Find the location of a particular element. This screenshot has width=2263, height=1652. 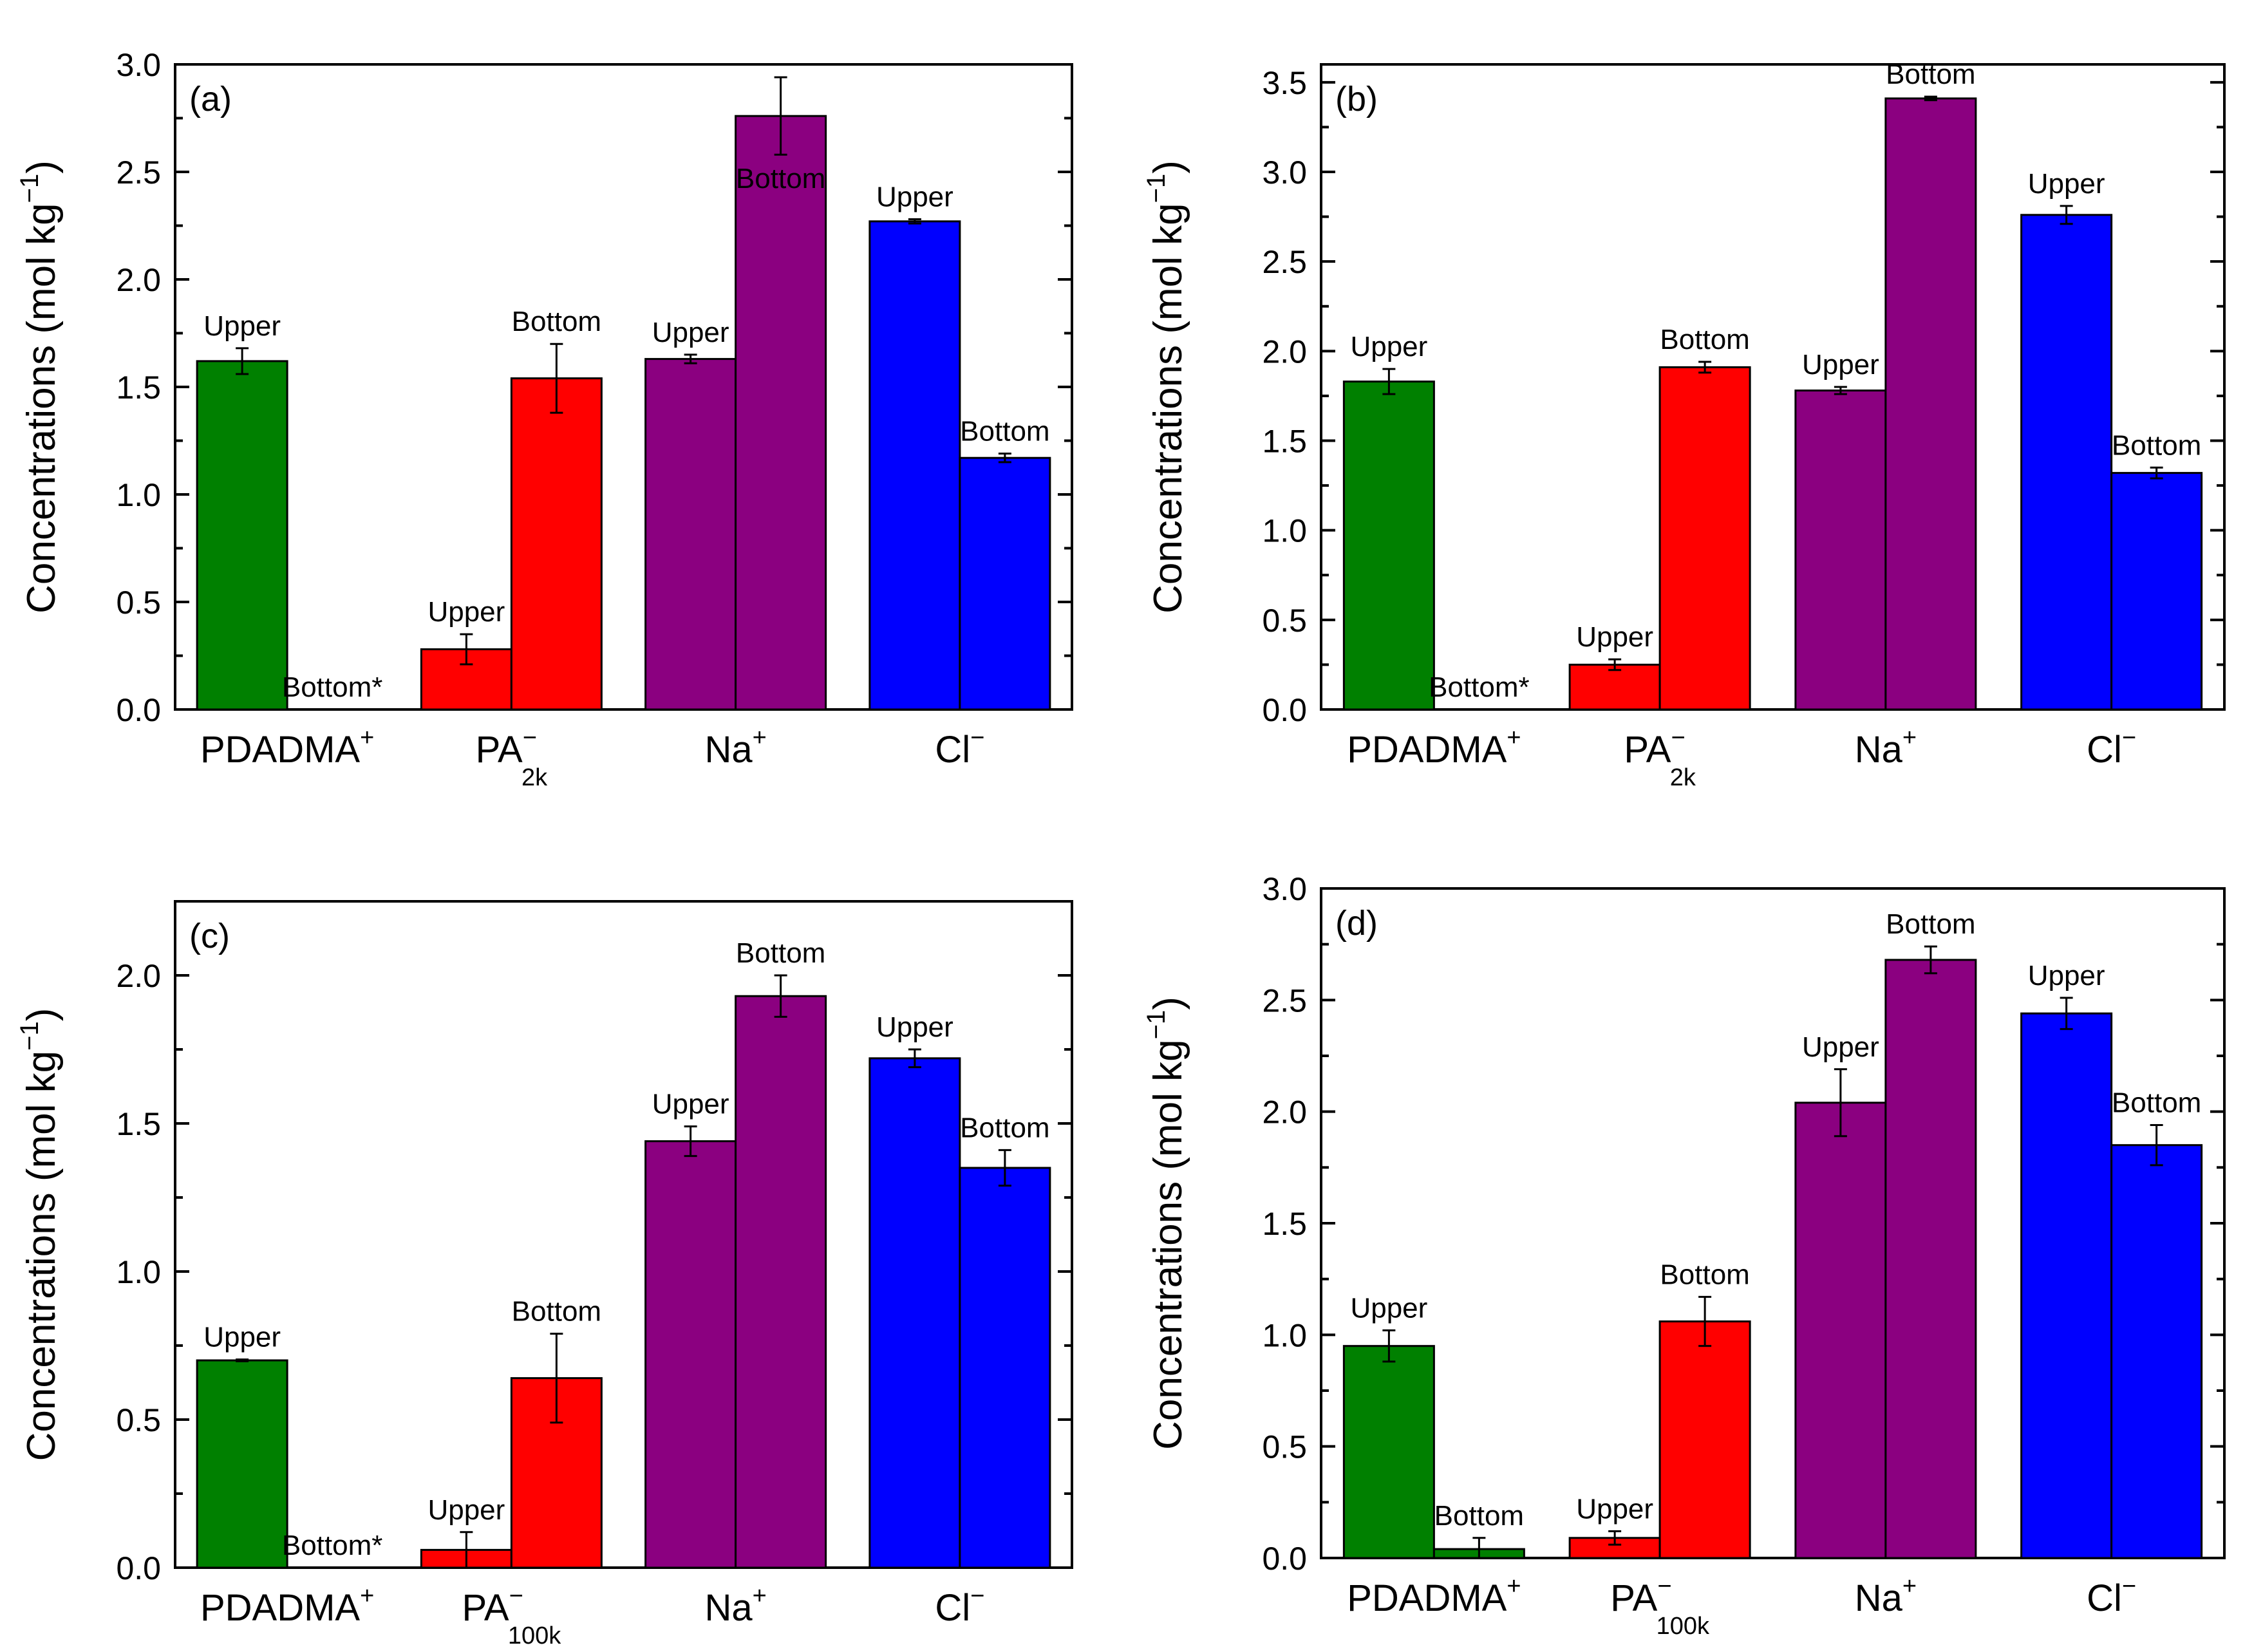

panel-label: (c) is located at coordinates (209, 936).